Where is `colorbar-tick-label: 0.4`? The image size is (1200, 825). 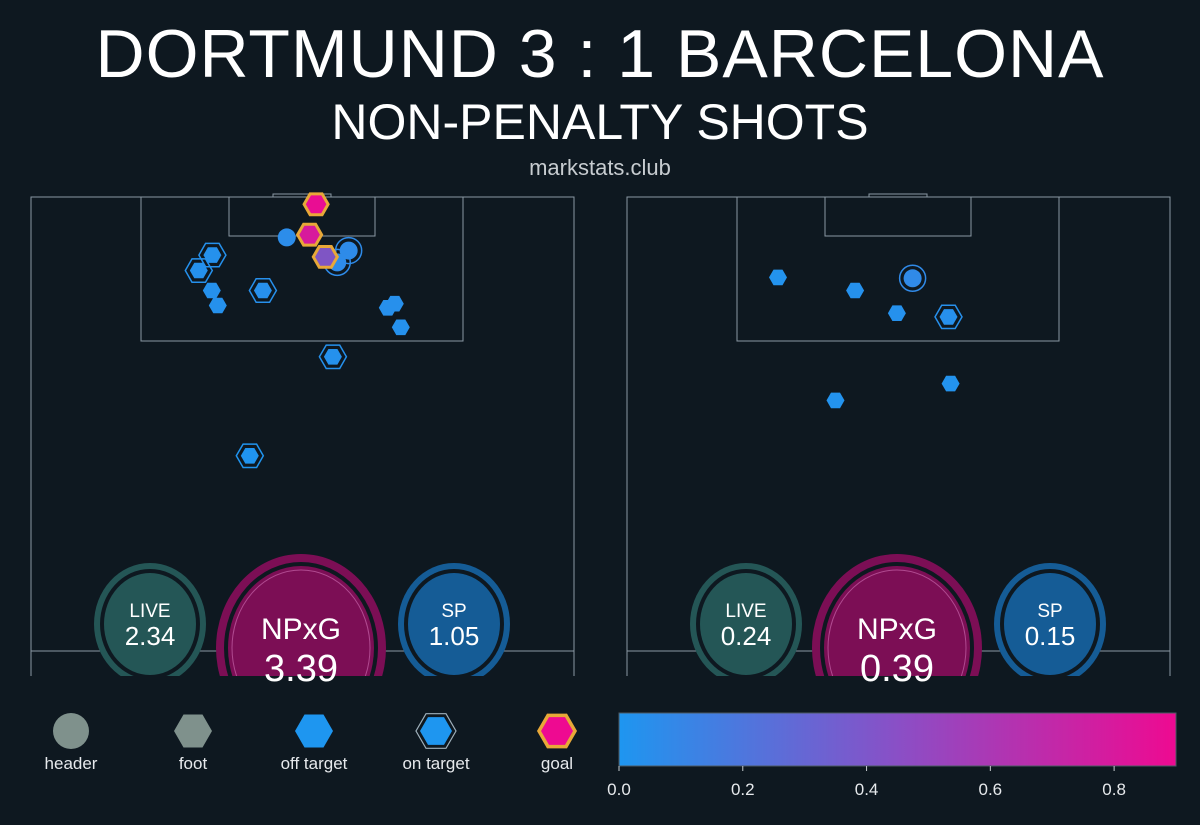 colorbar-tick-label: 0.4 is located at coordinates (867, 789).